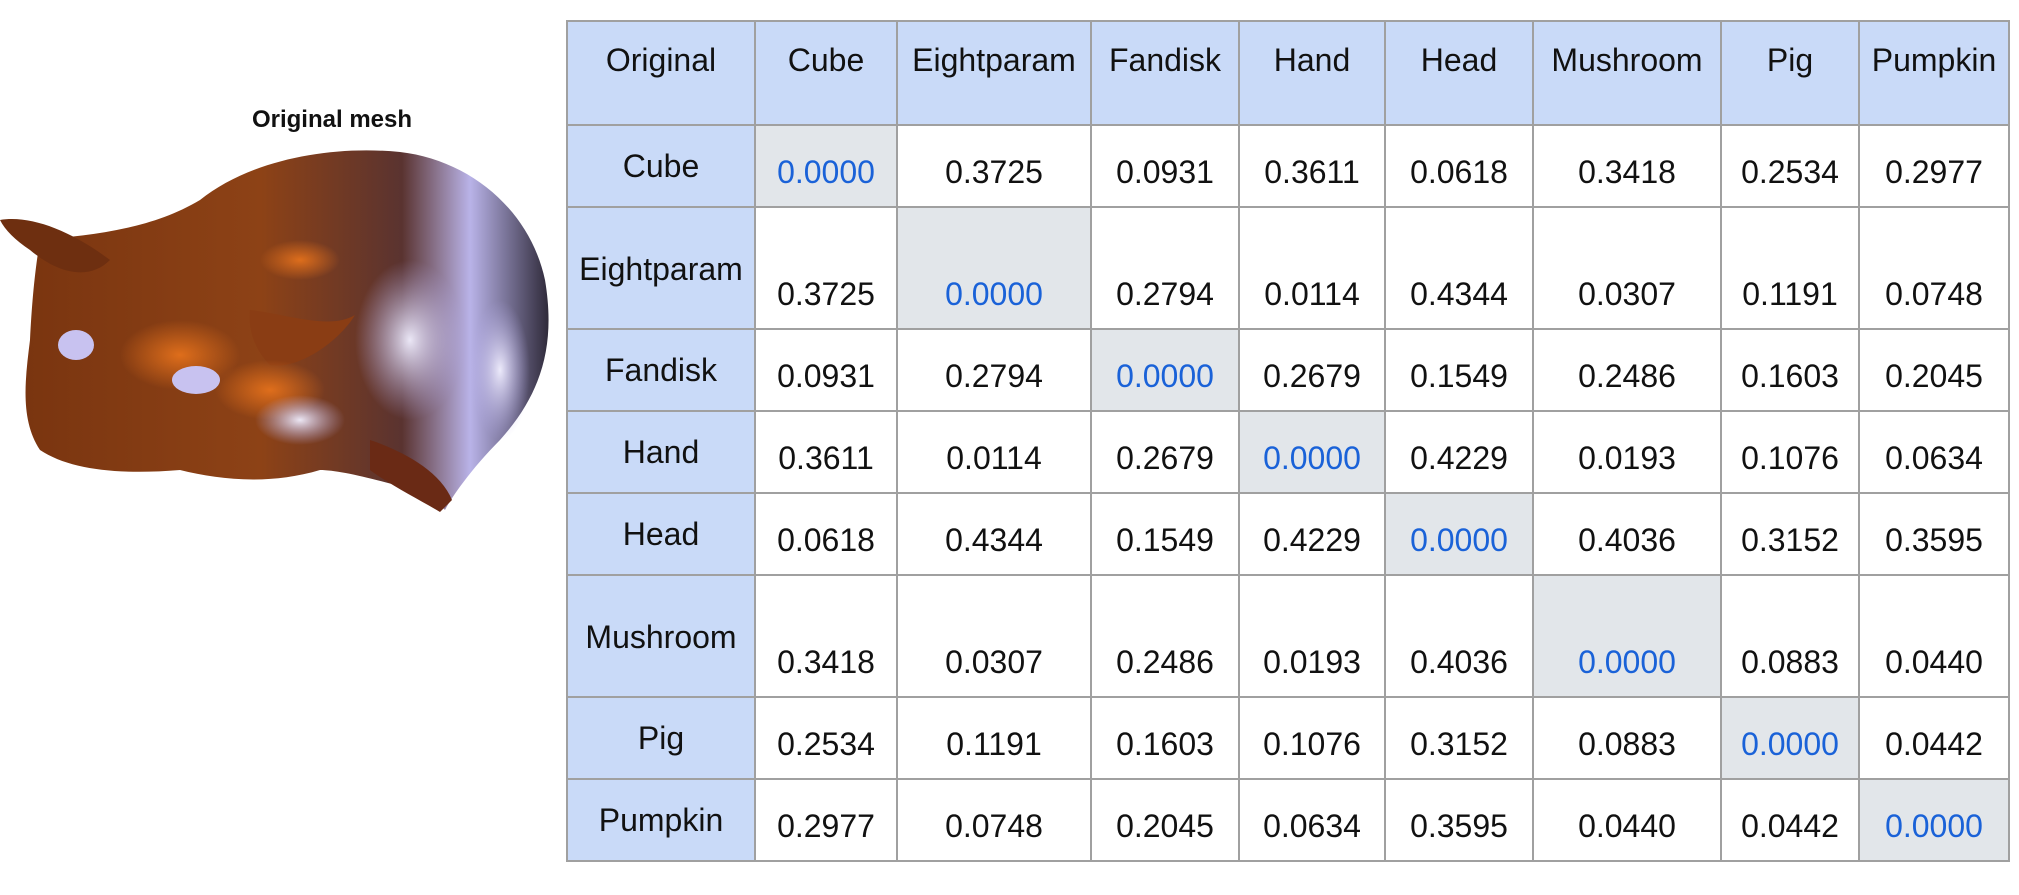  Describe the element at coordinates (661, 738) in the screenshot. I see `row-header: Pig` at that location.